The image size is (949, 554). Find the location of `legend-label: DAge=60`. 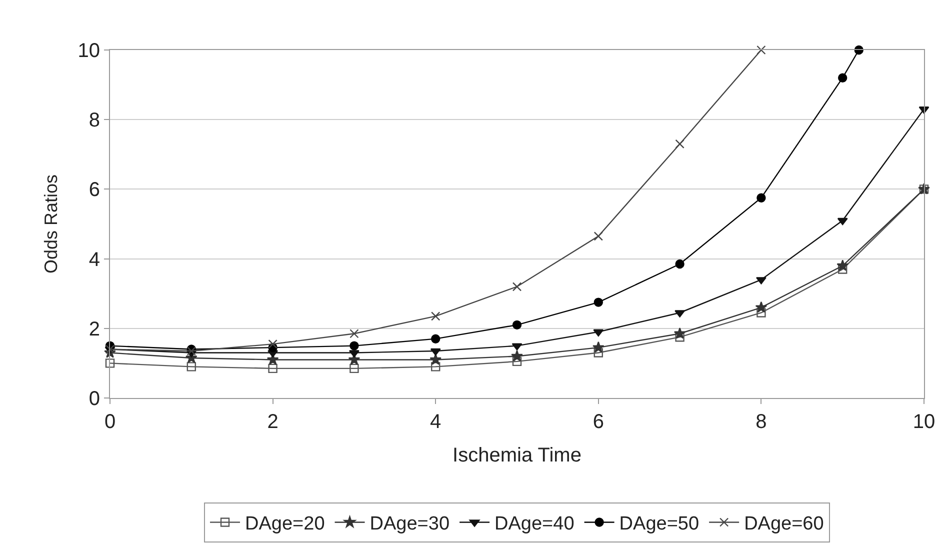

legend-label: DAge=60 is located at coordinates (784, 524).